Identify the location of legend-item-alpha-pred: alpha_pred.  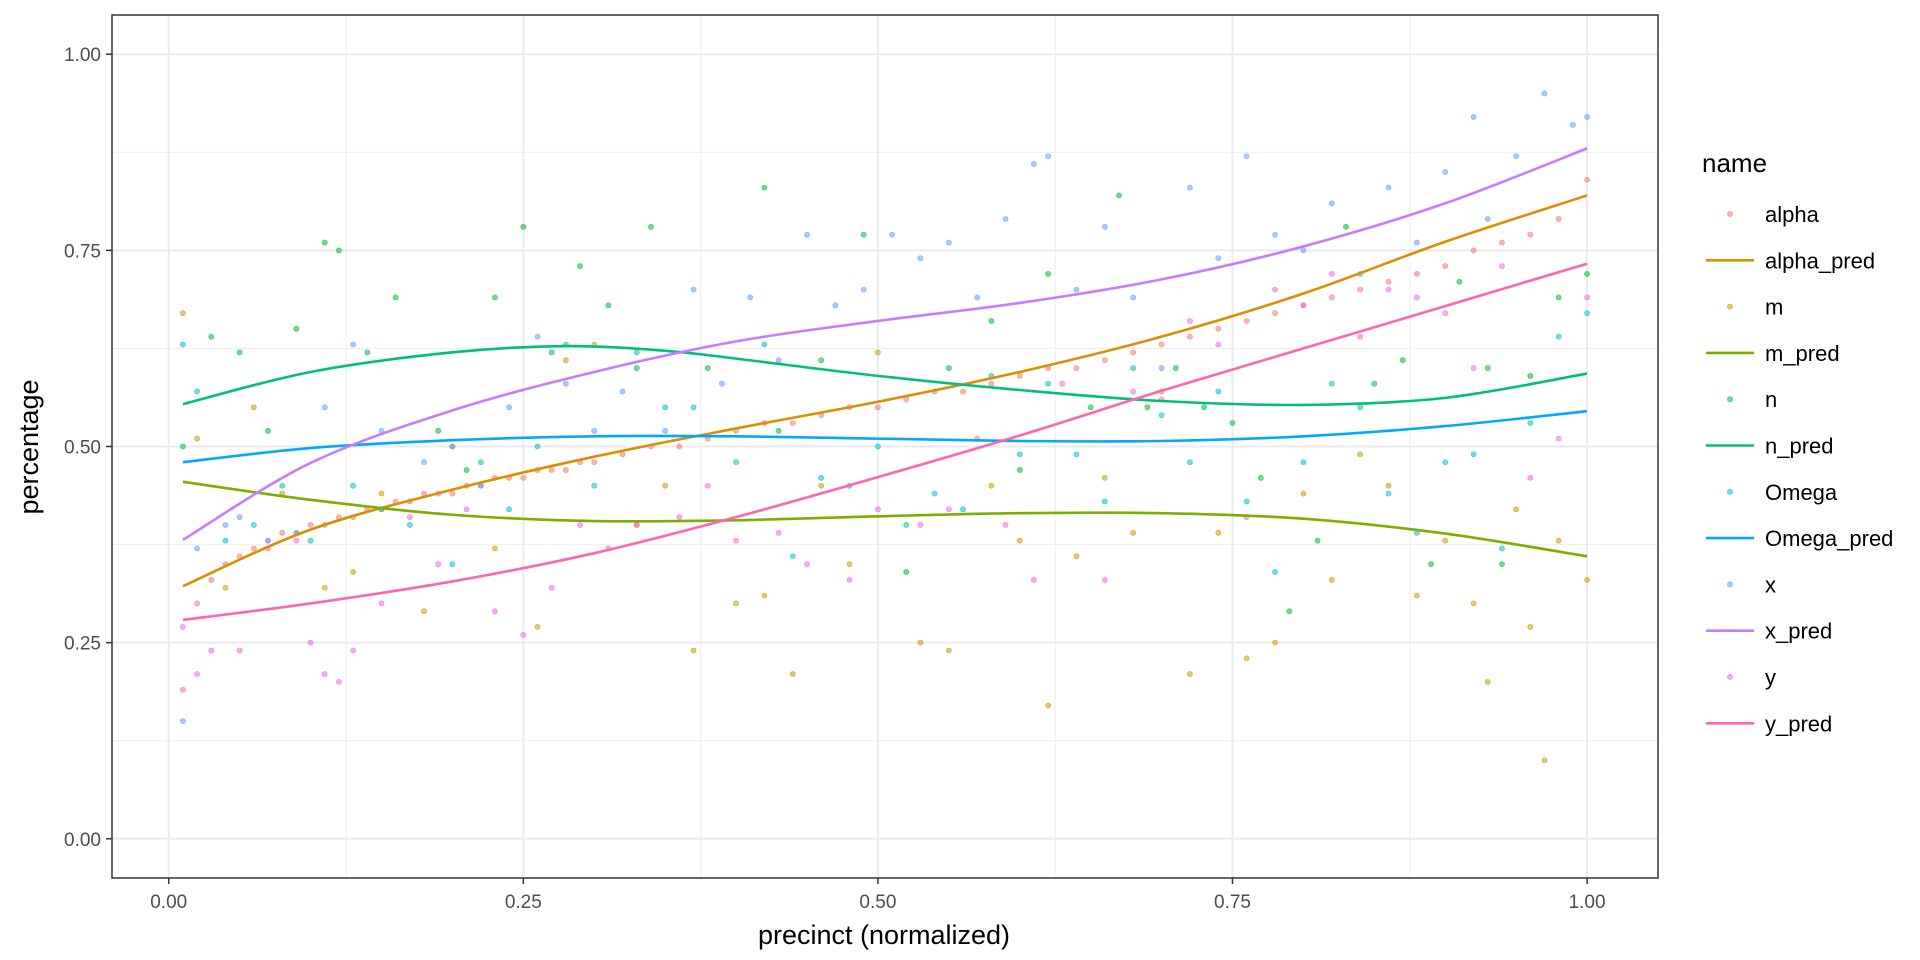
(1790, 260).